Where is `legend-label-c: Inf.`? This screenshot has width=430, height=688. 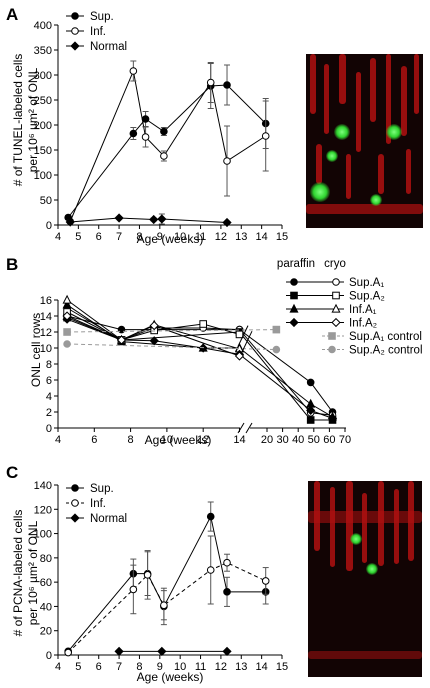
legend-label-c: Inf. is located at coordinates (98, 504).